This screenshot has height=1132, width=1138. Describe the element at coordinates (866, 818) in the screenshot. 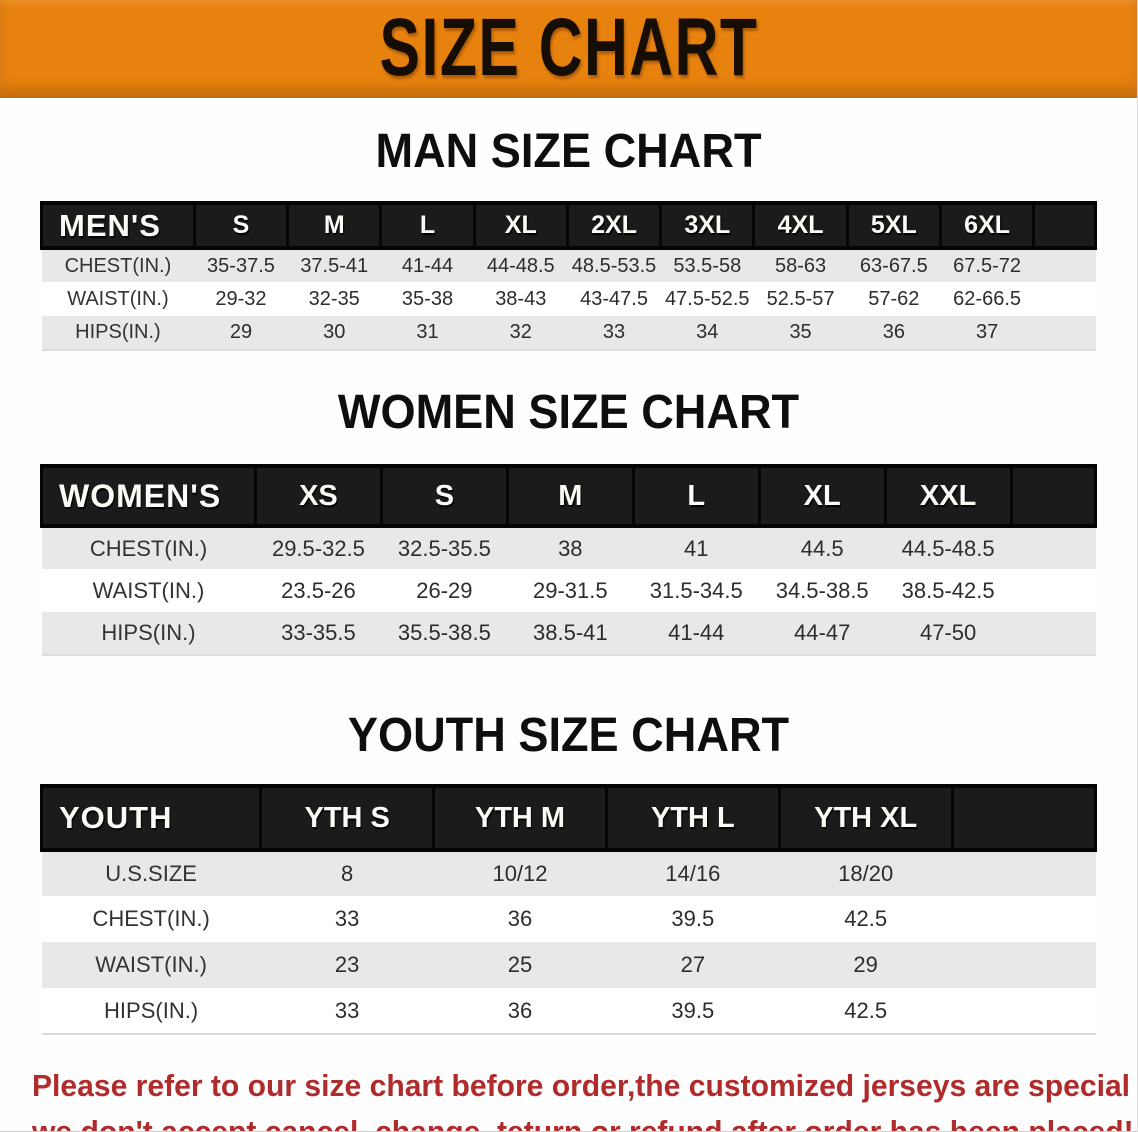

I see `size-column-header: YTH XL` at that location.